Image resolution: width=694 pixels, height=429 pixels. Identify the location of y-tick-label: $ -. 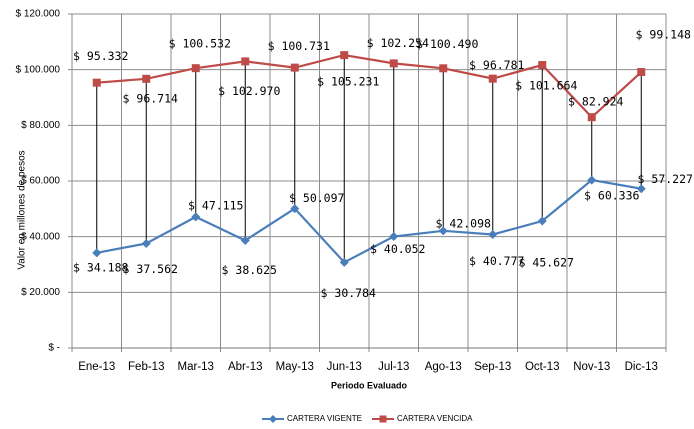
(54, 348).